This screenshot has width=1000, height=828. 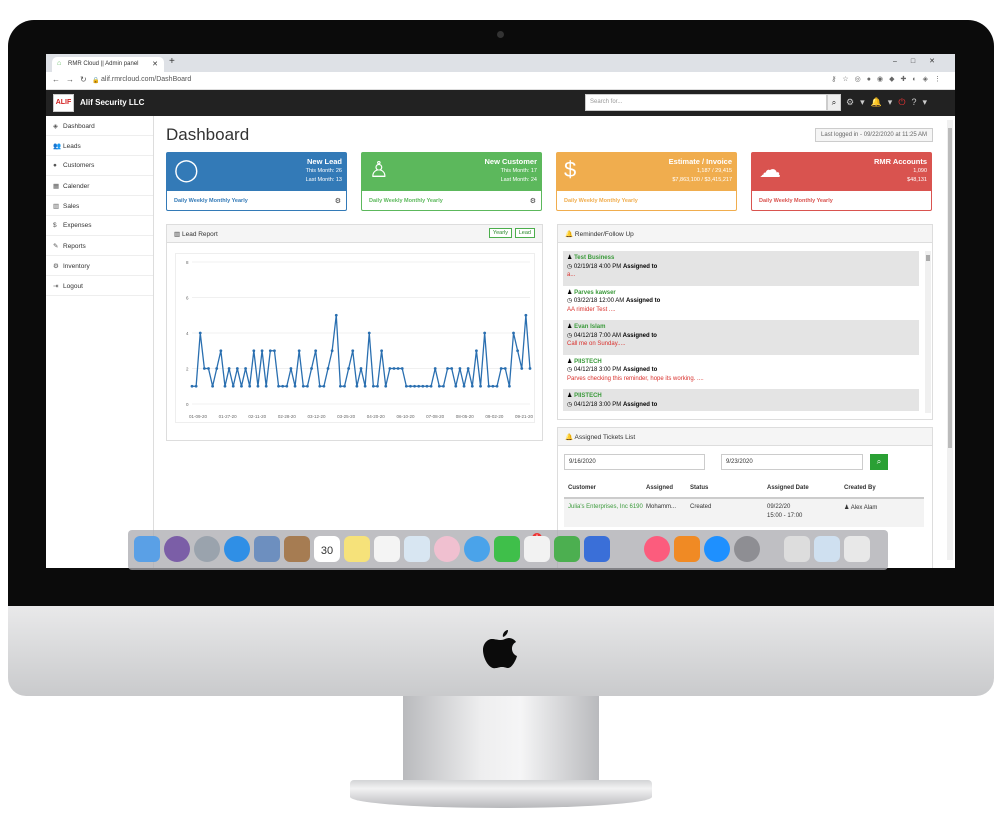 What do you see at coordinates (147, 549) in the screenshot?
I see `finder-icon` at bounding box center [147, 549].